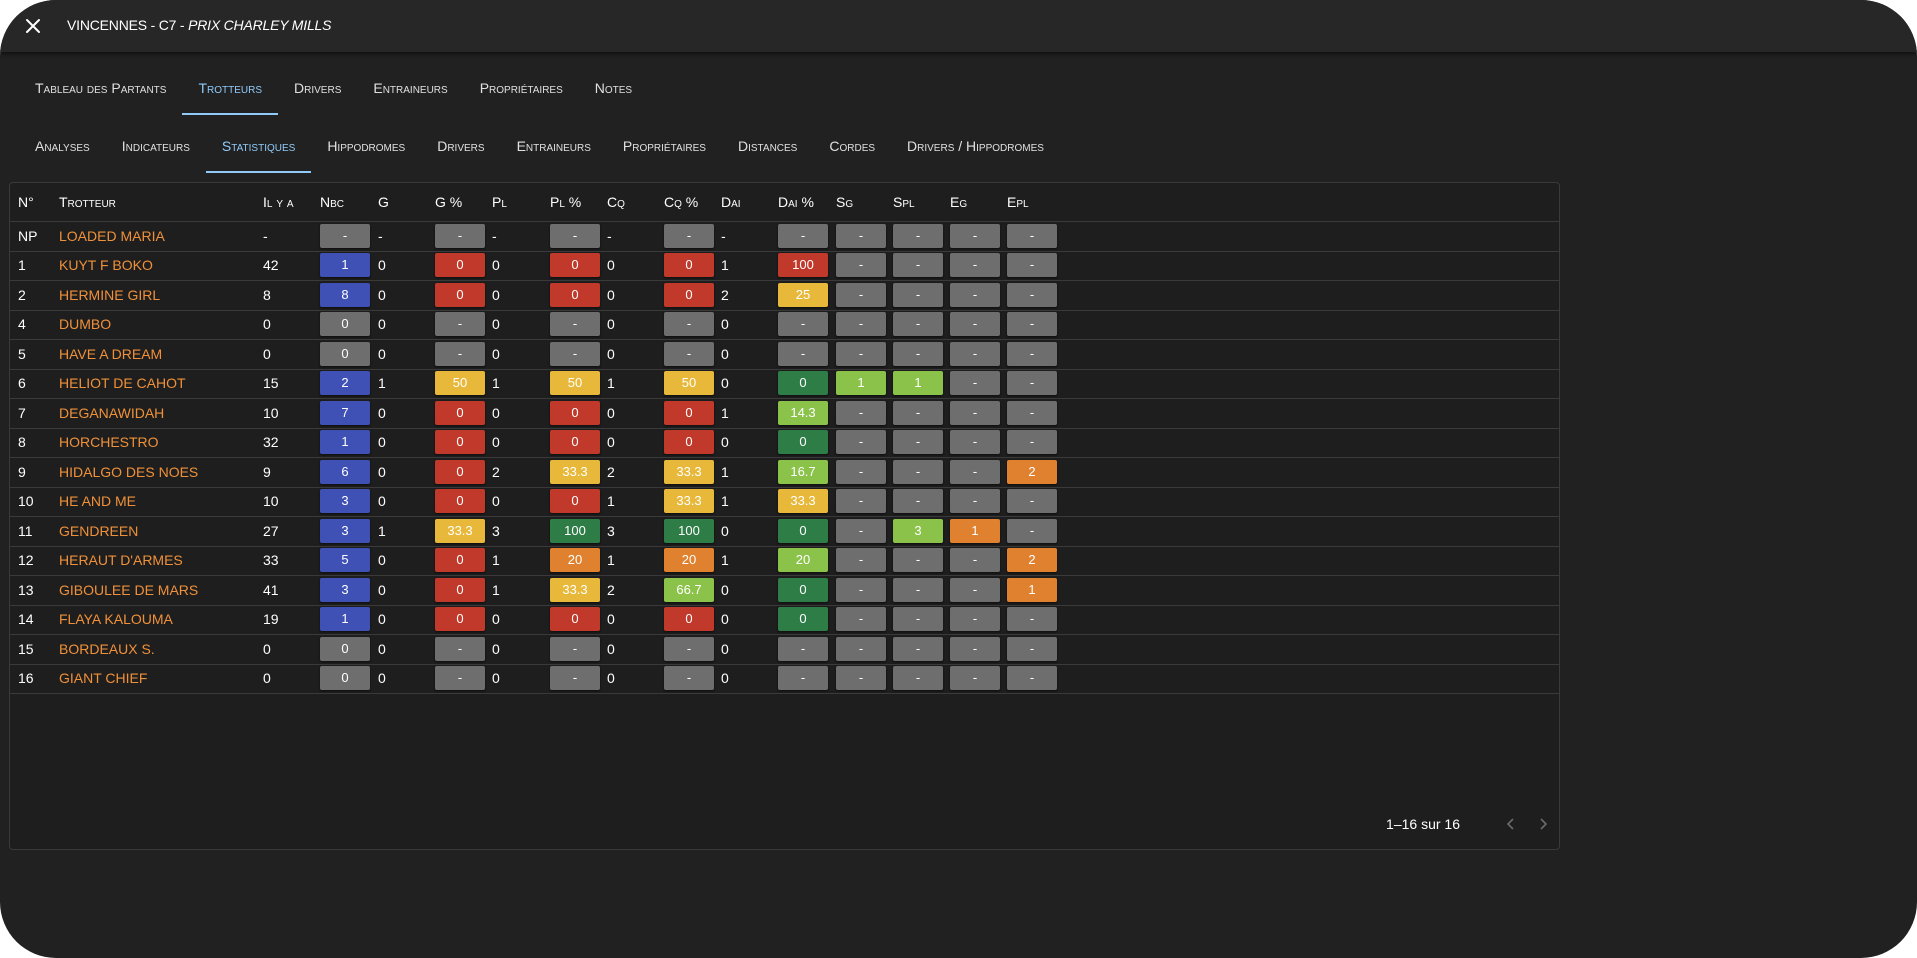  What do you see at coordinates (25, 530) in the screenshot?
I see `col-number-cell: 11` at bounding box center [25, 530].